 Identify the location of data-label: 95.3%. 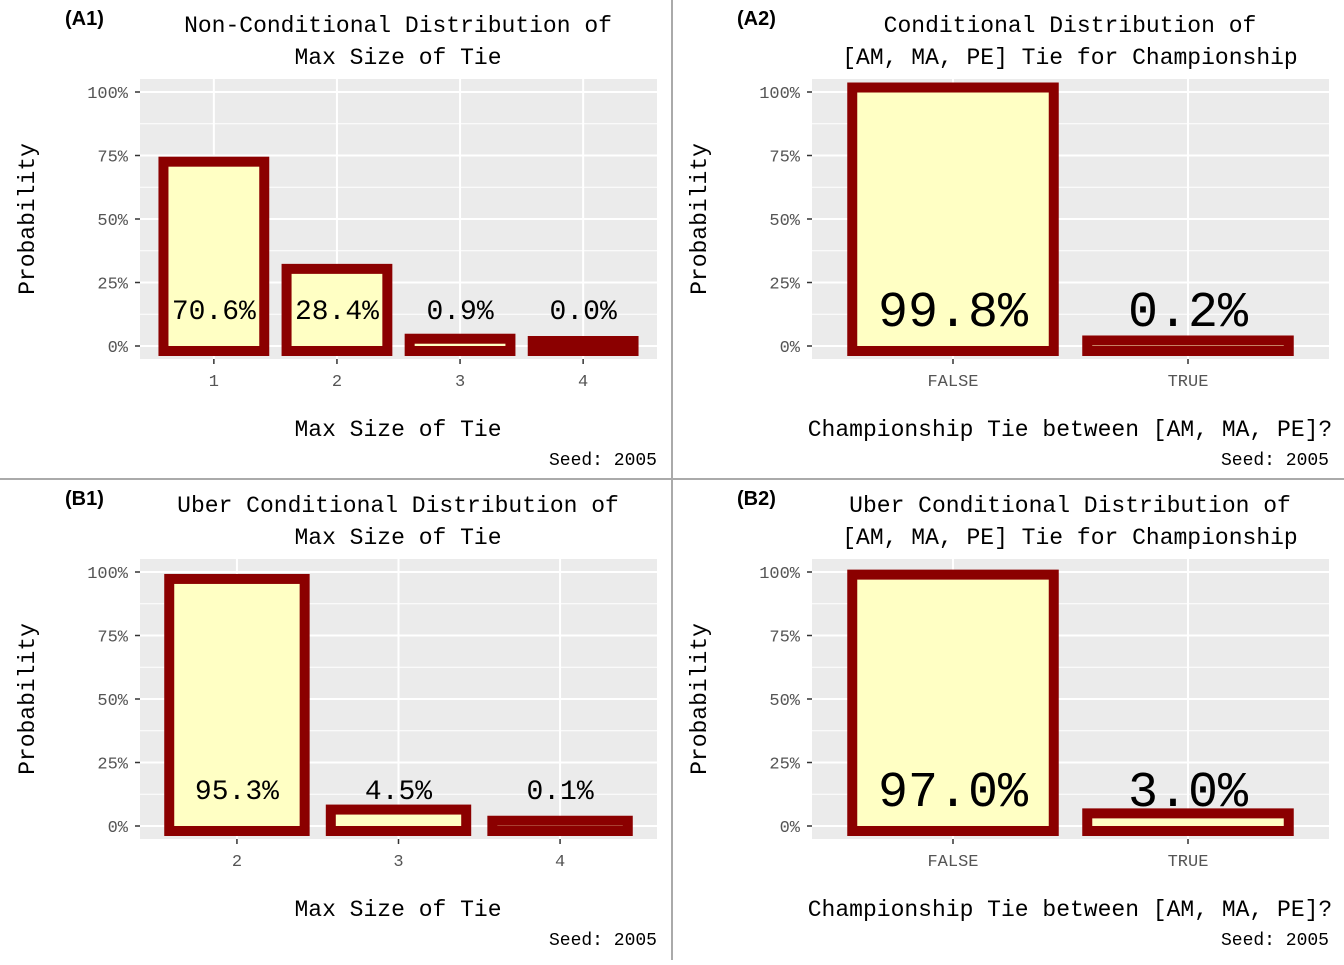
(237, 792).